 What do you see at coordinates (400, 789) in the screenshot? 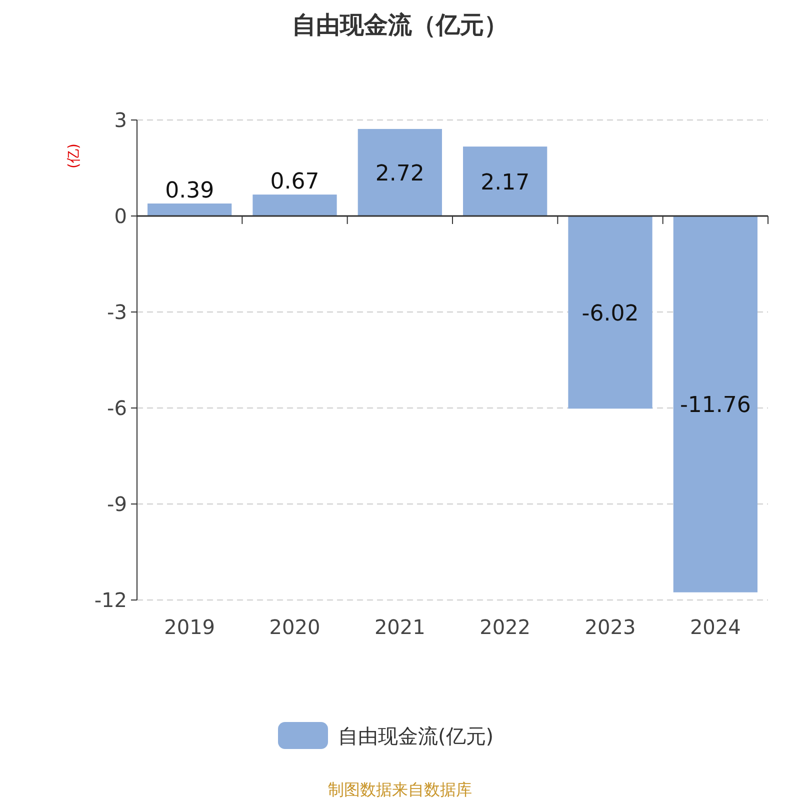
I see `text: 制图数据来自数据库` at bounding box center [400, 789].